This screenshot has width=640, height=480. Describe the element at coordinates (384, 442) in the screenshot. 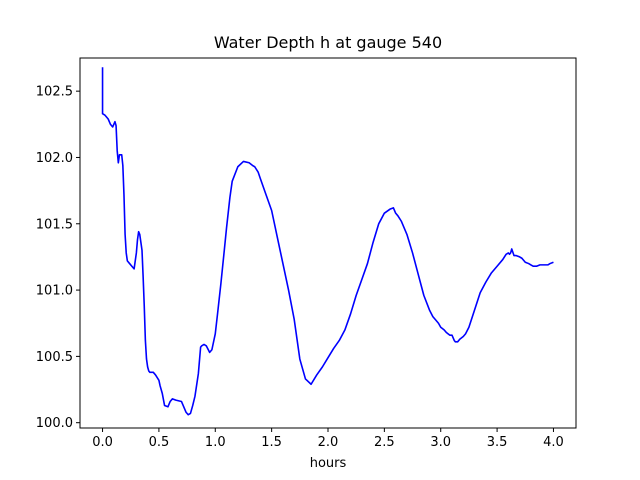

I see `x-tick-label: 2.5` at that location.